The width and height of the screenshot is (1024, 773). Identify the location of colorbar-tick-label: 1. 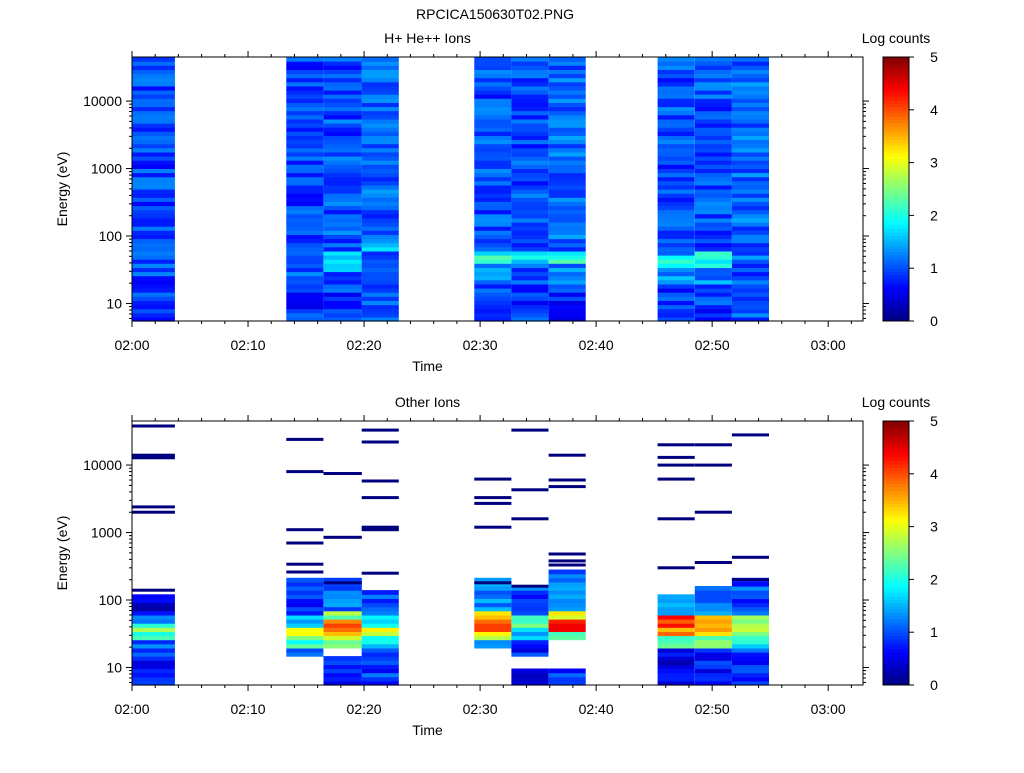
(934, 268).